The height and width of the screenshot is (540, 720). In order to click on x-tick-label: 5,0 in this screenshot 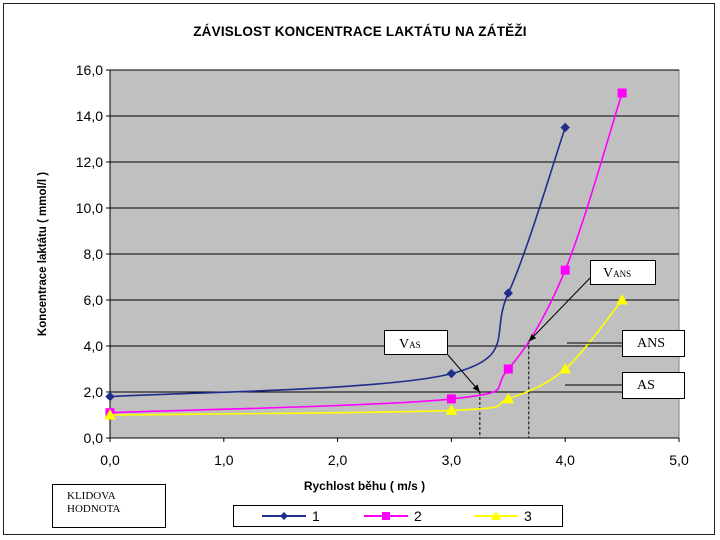, I will do `click(679, 460)`.